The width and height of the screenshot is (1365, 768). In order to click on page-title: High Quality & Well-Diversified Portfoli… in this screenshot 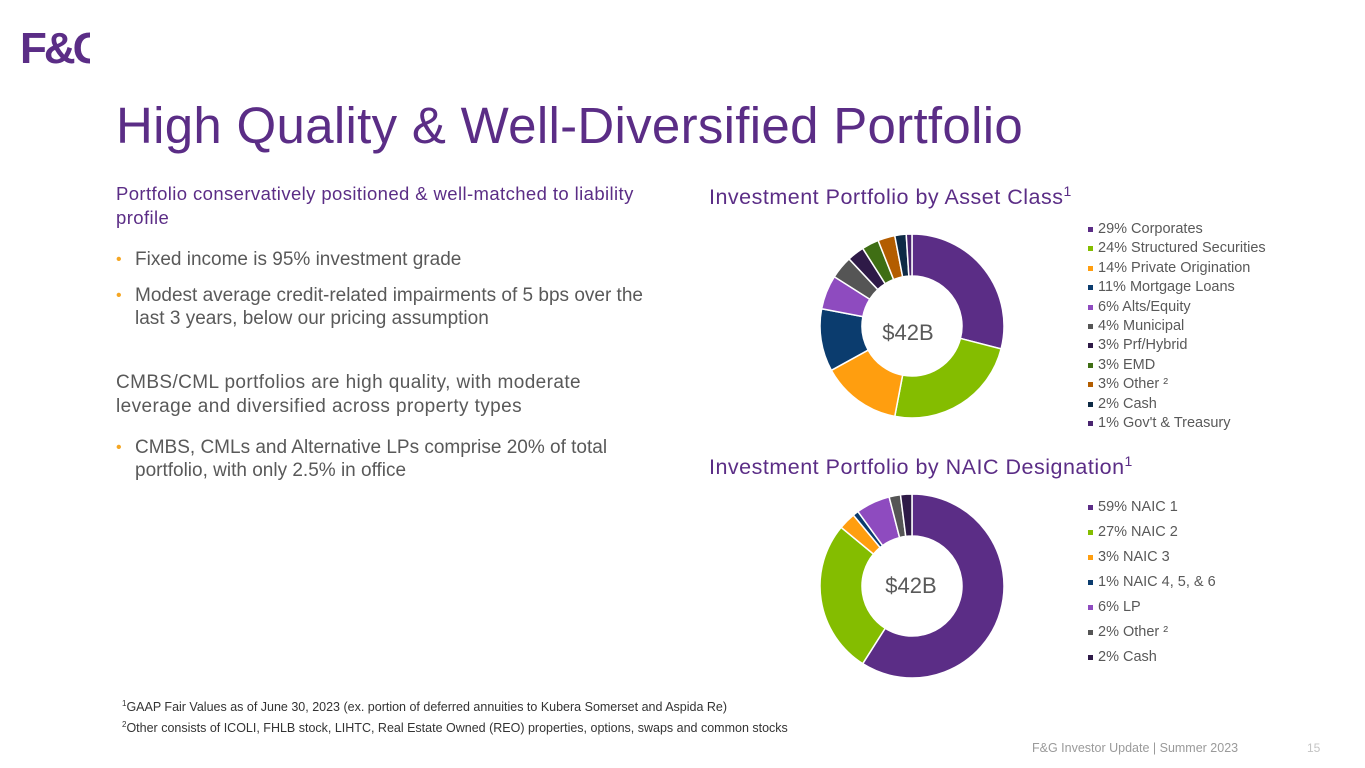, I will do `click(569, 125)`.